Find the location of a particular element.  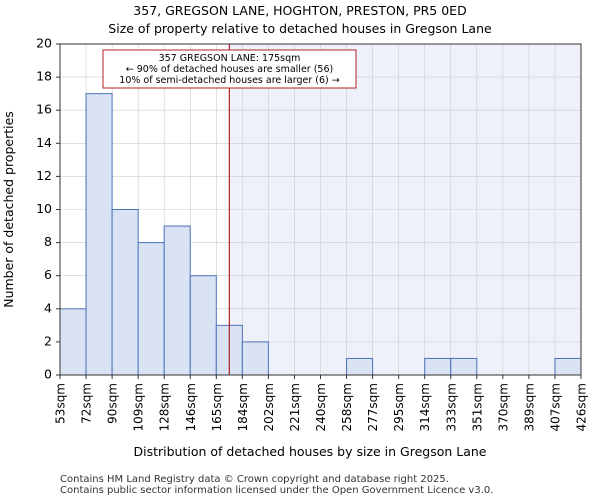

x-tick-label-277sqm: 277sqm is located at coordinates (373, 407).